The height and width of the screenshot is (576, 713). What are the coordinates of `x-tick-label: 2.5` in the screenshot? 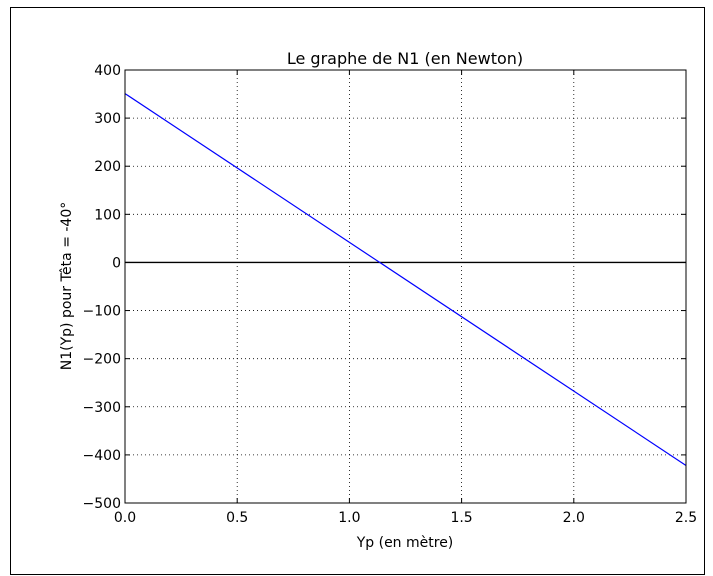 It's located at (686, 518).